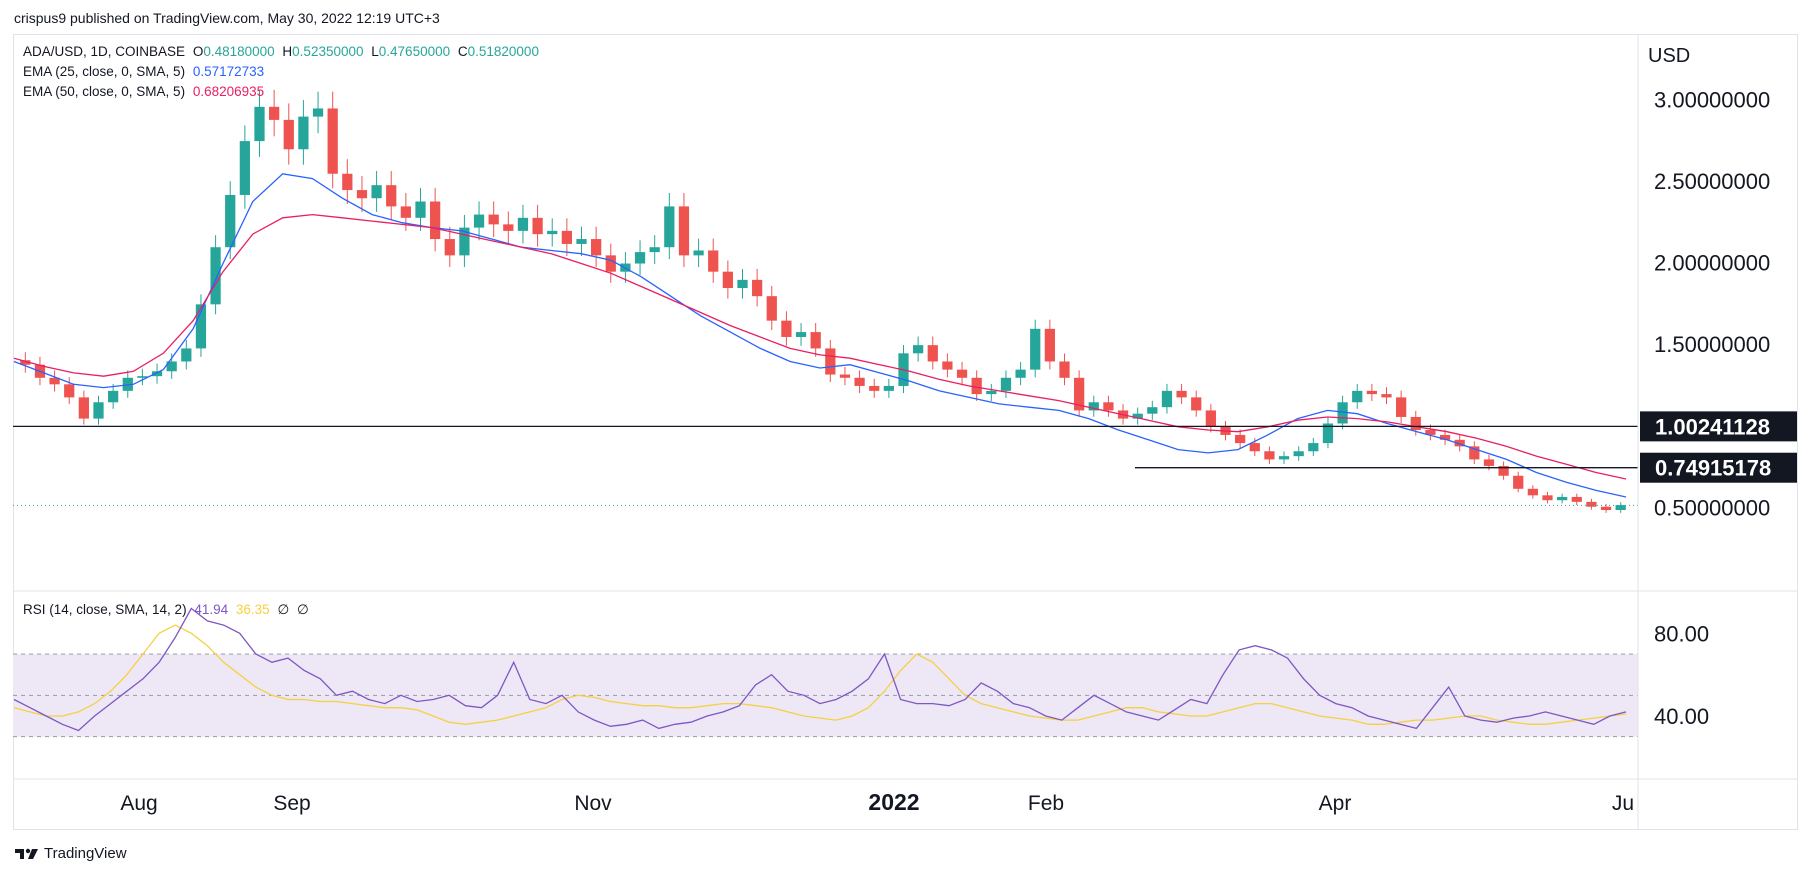  What do you see at coordinates (1681, 633) in the screenshot?
I see `rsi-tick-label: 80.00` at bounding box center [1681, 633].